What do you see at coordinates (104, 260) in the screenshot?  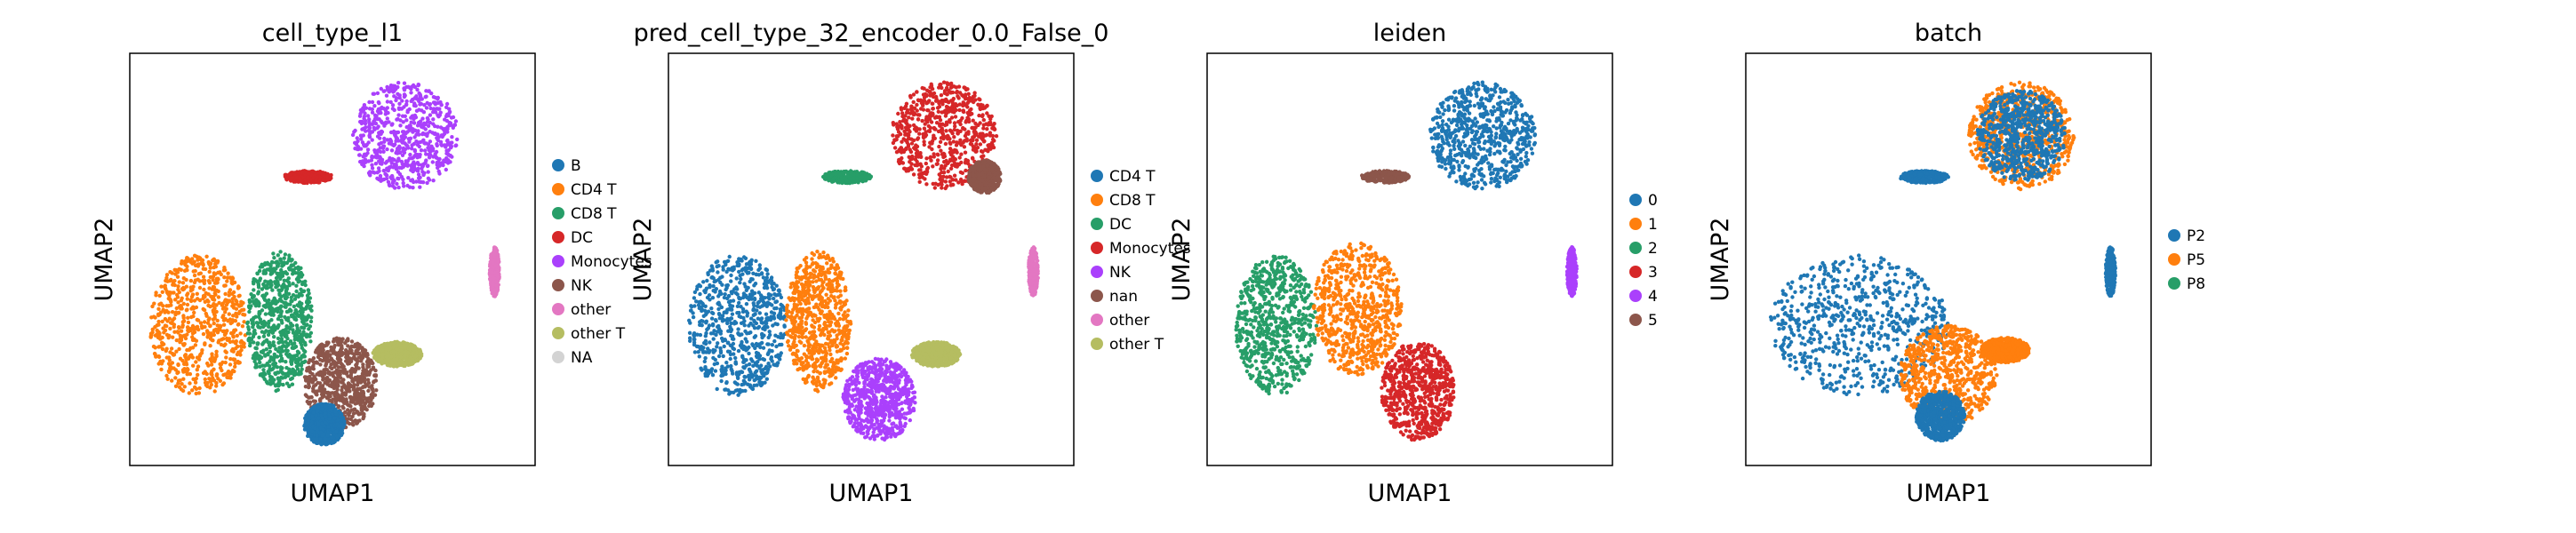 I see `y-axis-label: UMAP2` at bounding box center [104, 260].